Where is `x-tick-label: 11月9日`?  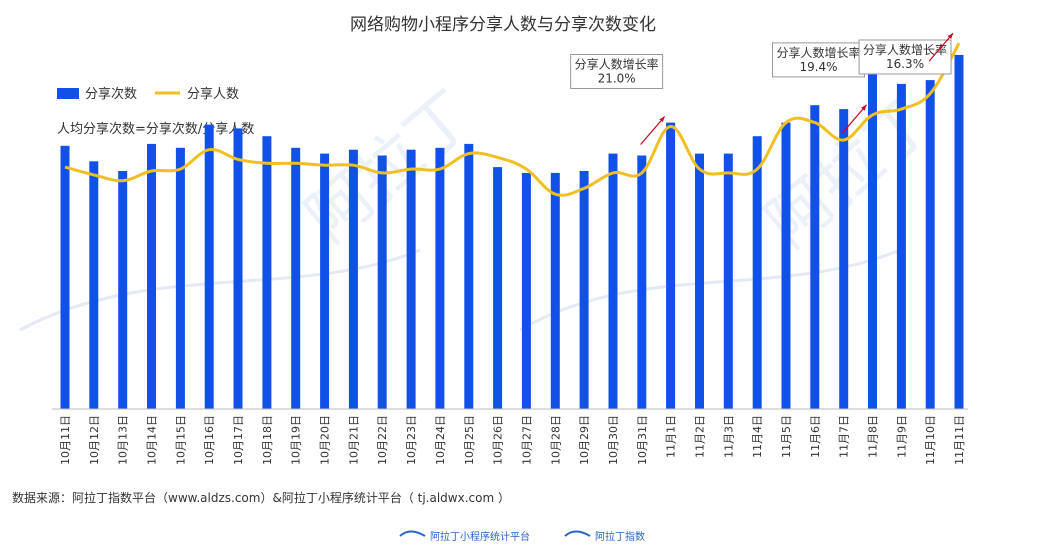
x-tick-label: 11月9日 is located at coordinates (901, 436).